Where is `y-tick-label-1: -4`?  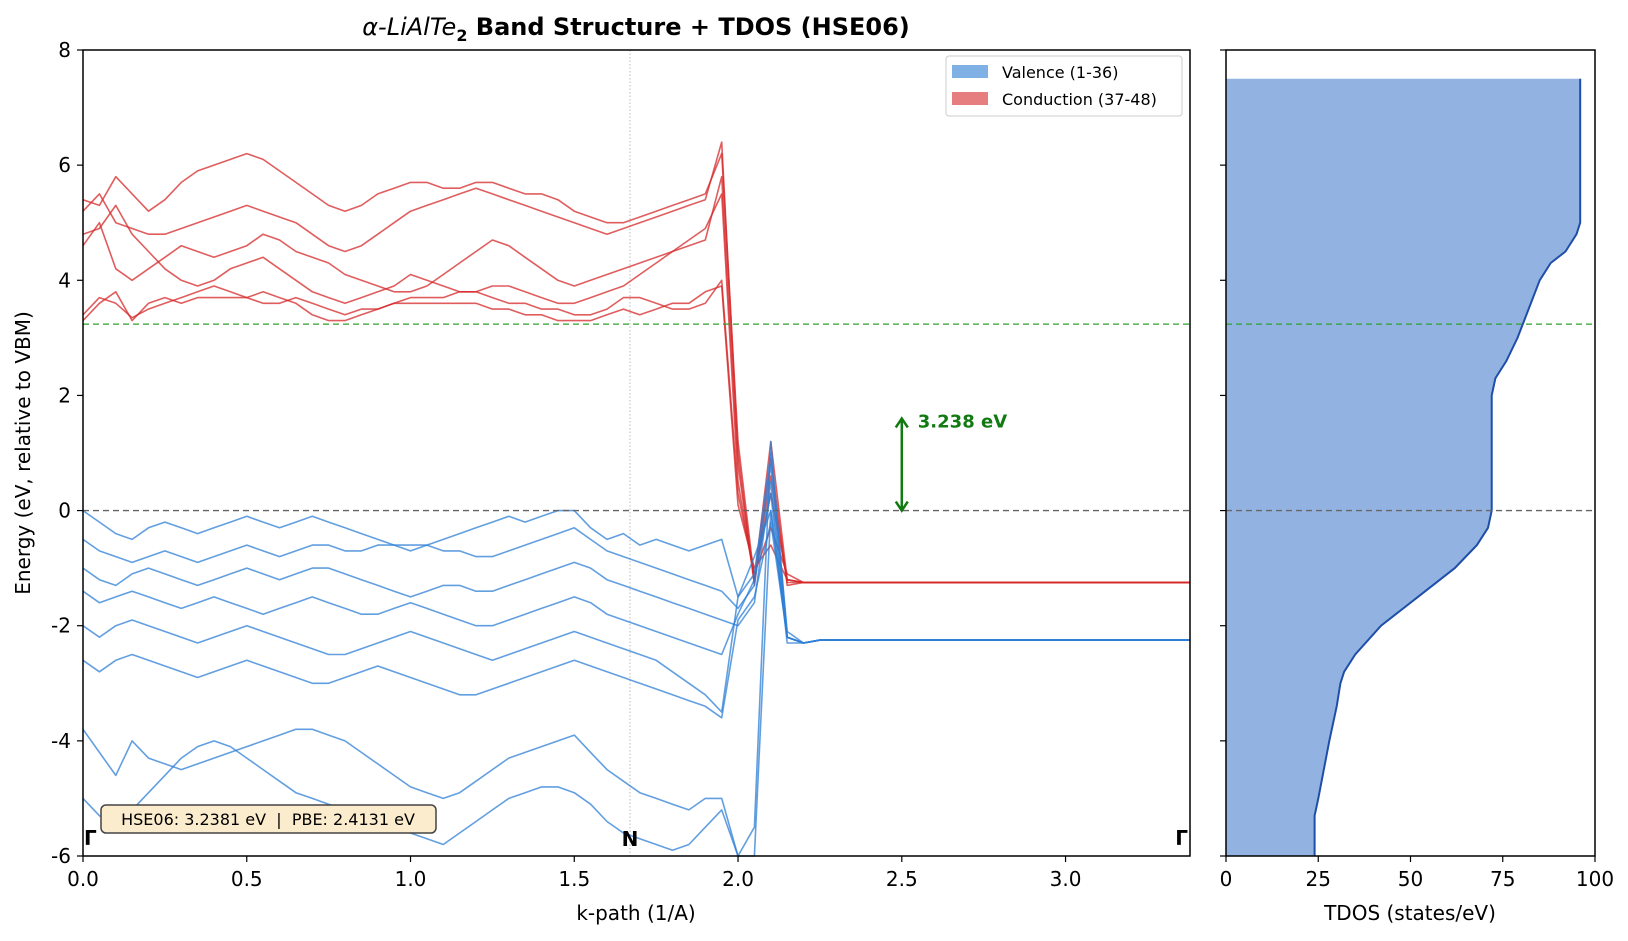 y-tick-label-1: -4 is located at coordinates (61, 741).